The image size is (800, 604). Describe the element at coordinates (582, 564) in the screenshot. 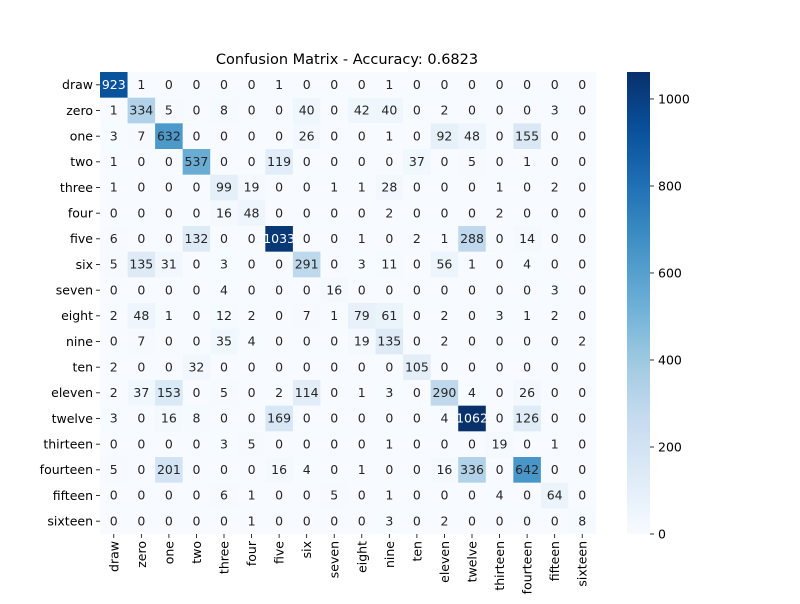

I see `column-tick-label: sixteen` at that location.